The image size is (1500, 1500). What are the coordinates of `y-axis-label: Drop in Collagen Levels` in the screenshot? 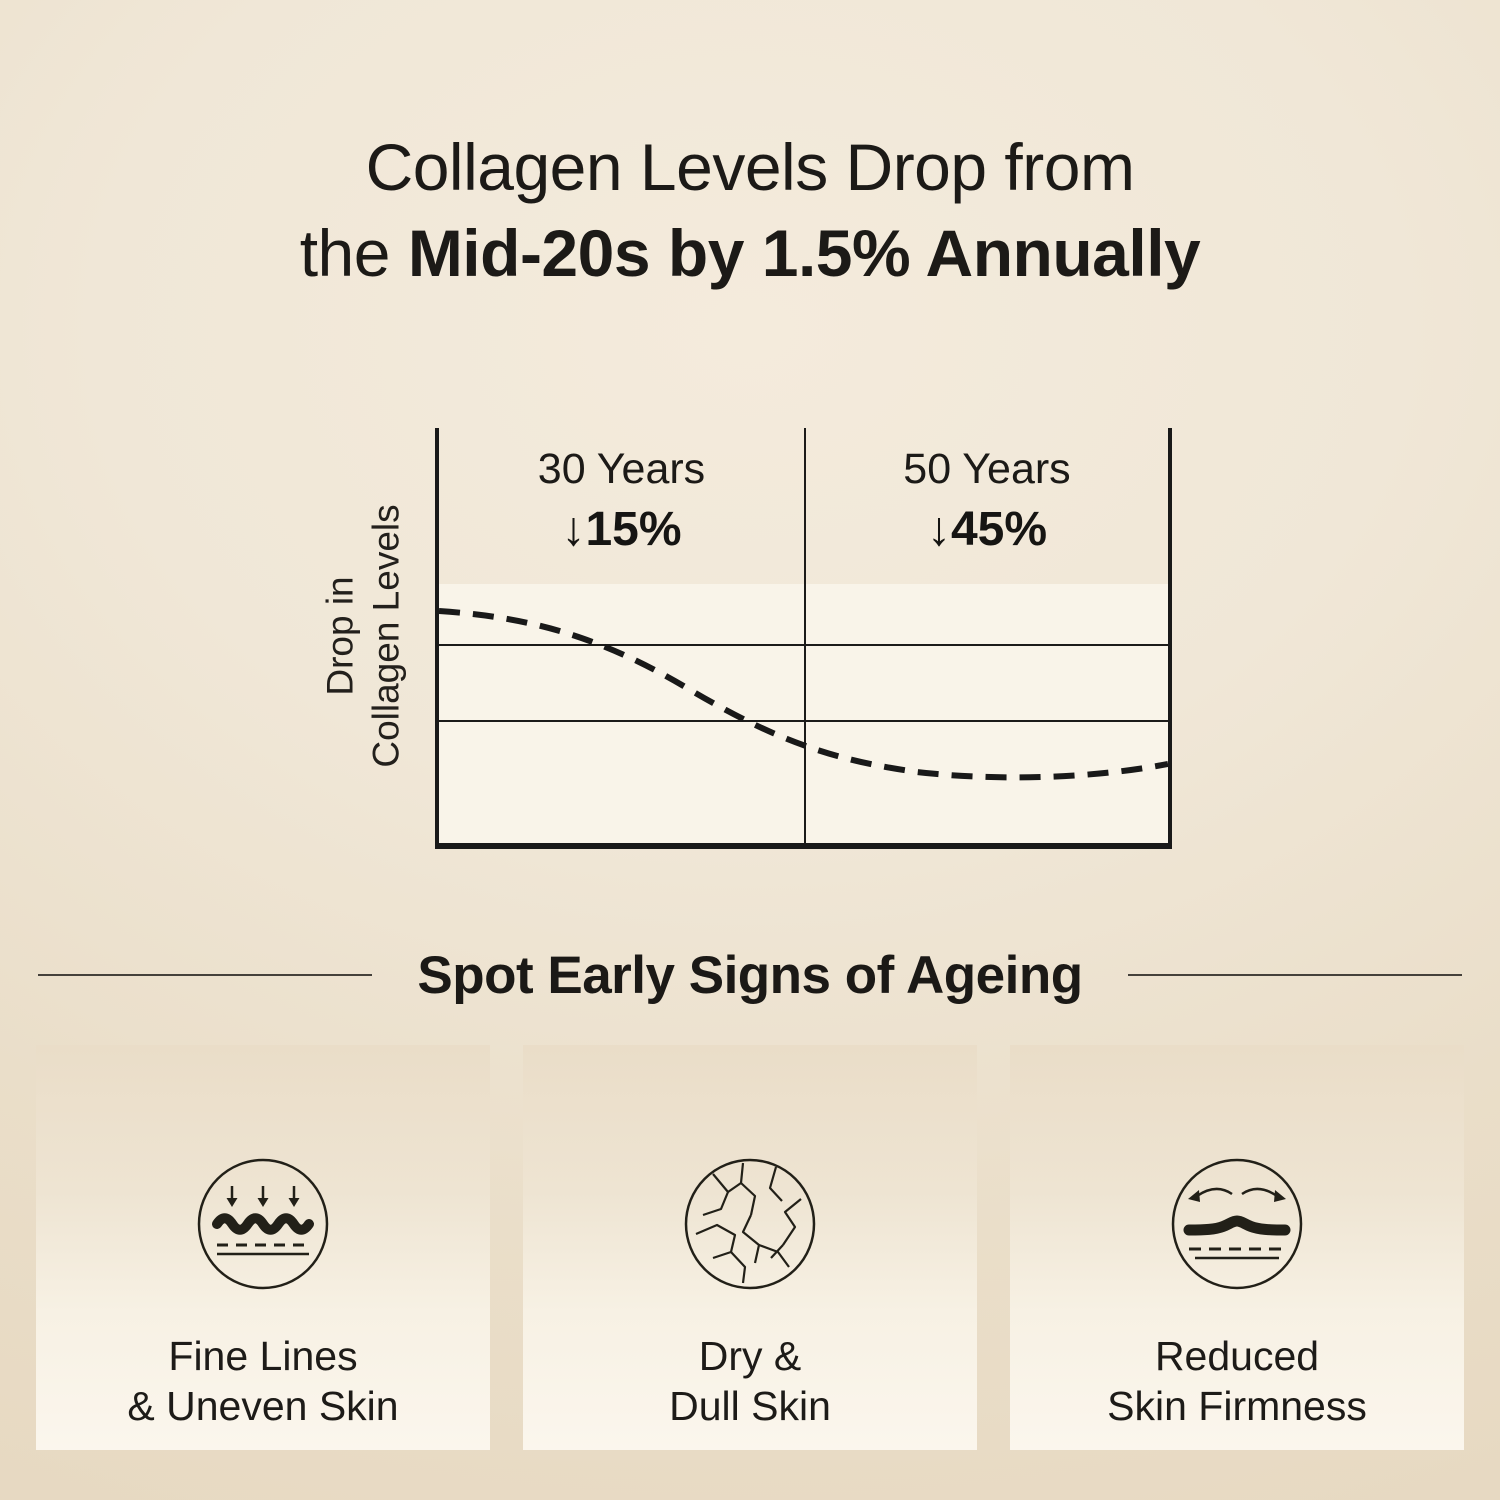 It's located at (364, 635).